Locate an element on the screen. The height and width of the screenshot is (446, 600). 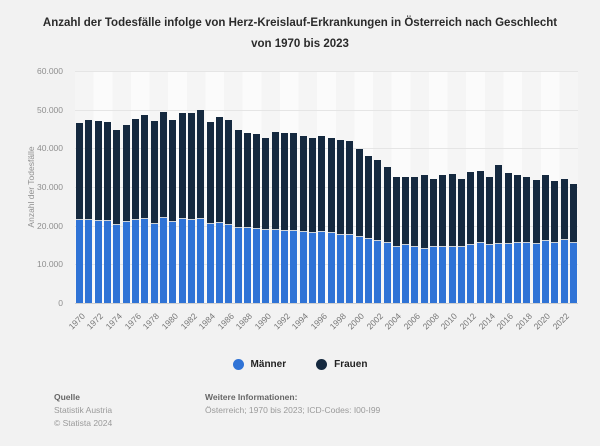
bar-1995-frauen-segment is located at coordinates (313, 185).